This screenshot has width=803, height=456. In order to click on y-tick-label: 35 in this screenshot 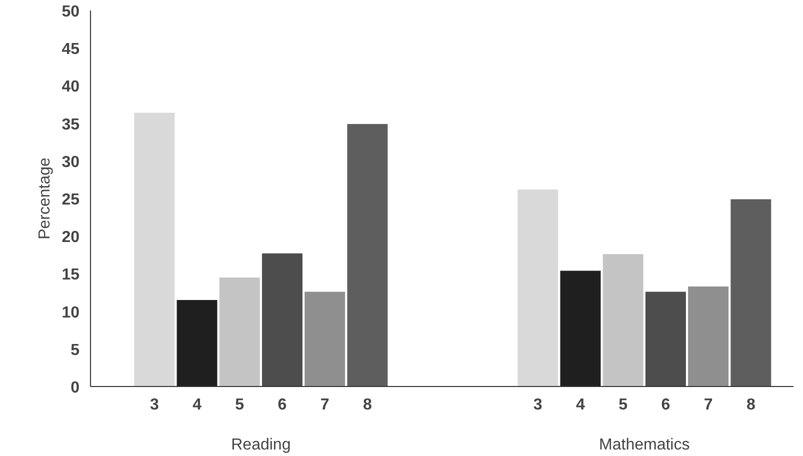, I will do `click(71, 125)`.